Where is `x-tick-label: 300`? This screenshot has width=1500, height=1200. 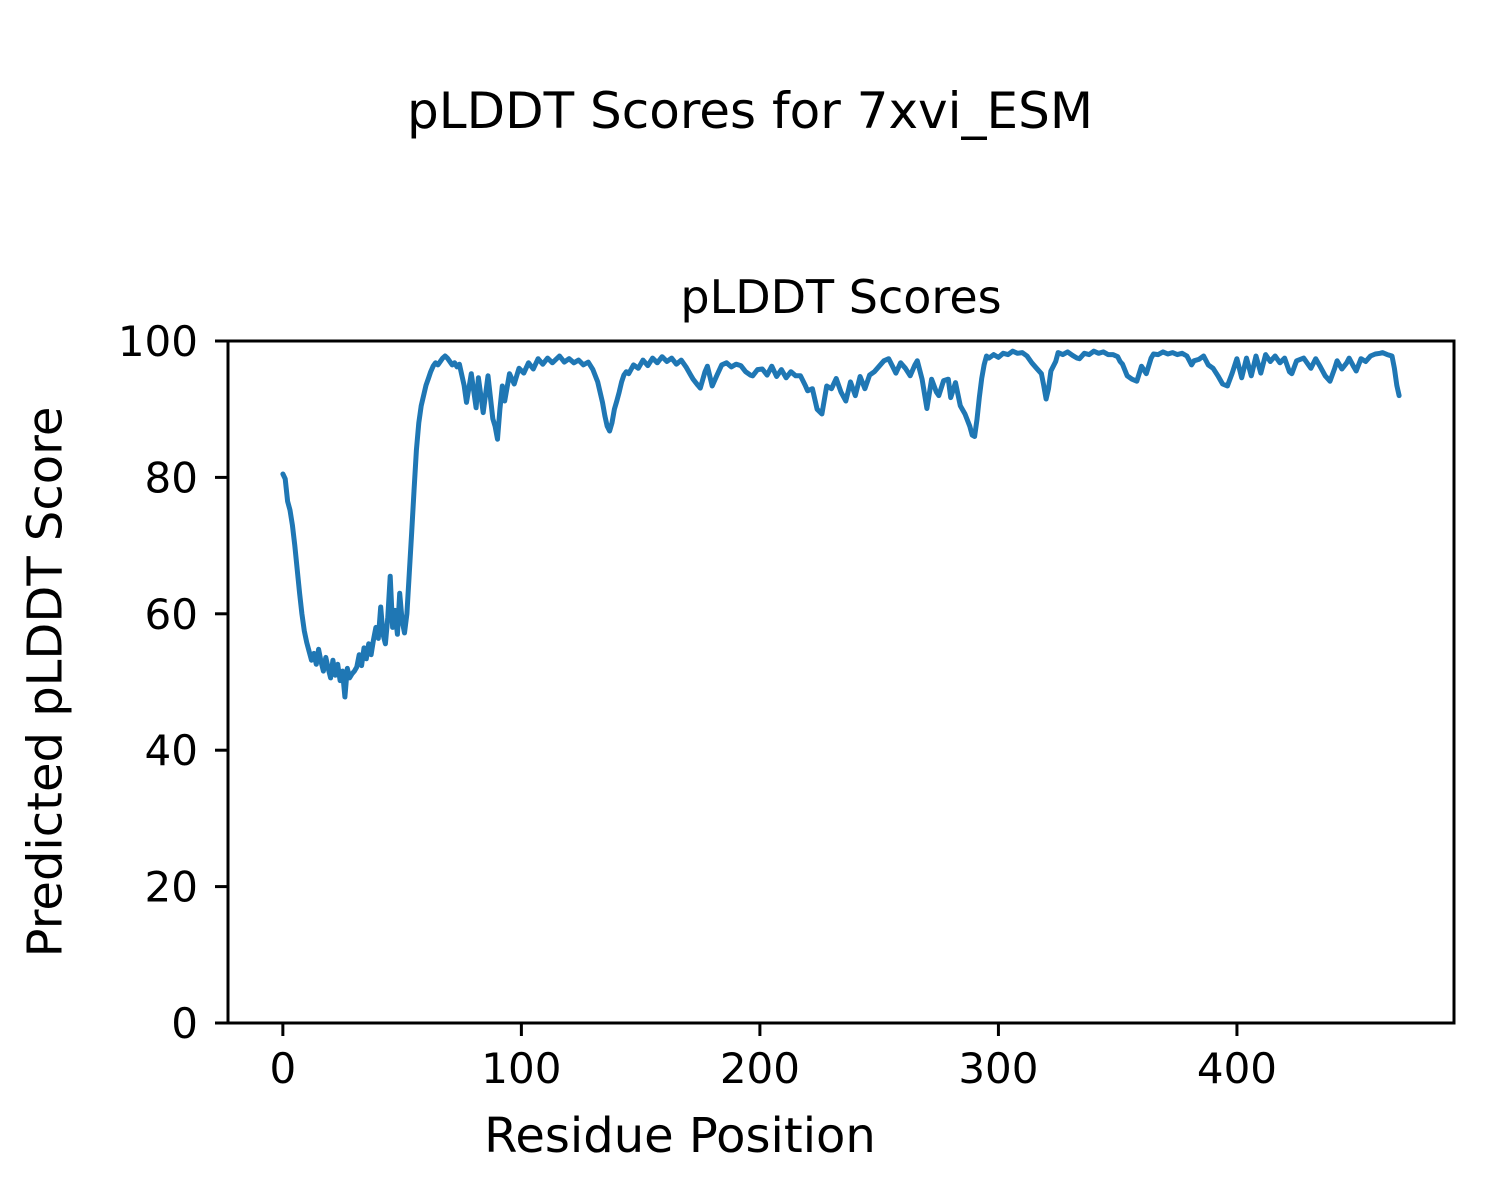 x-tick-label: 300 is located at coordinates (998, 1068).